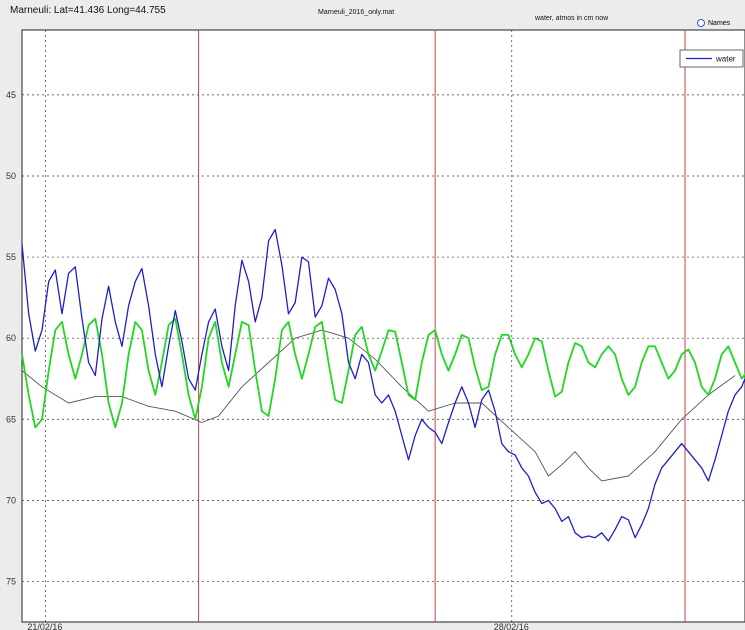  I want to click on y-tick-label: 45, so click(11, 95).